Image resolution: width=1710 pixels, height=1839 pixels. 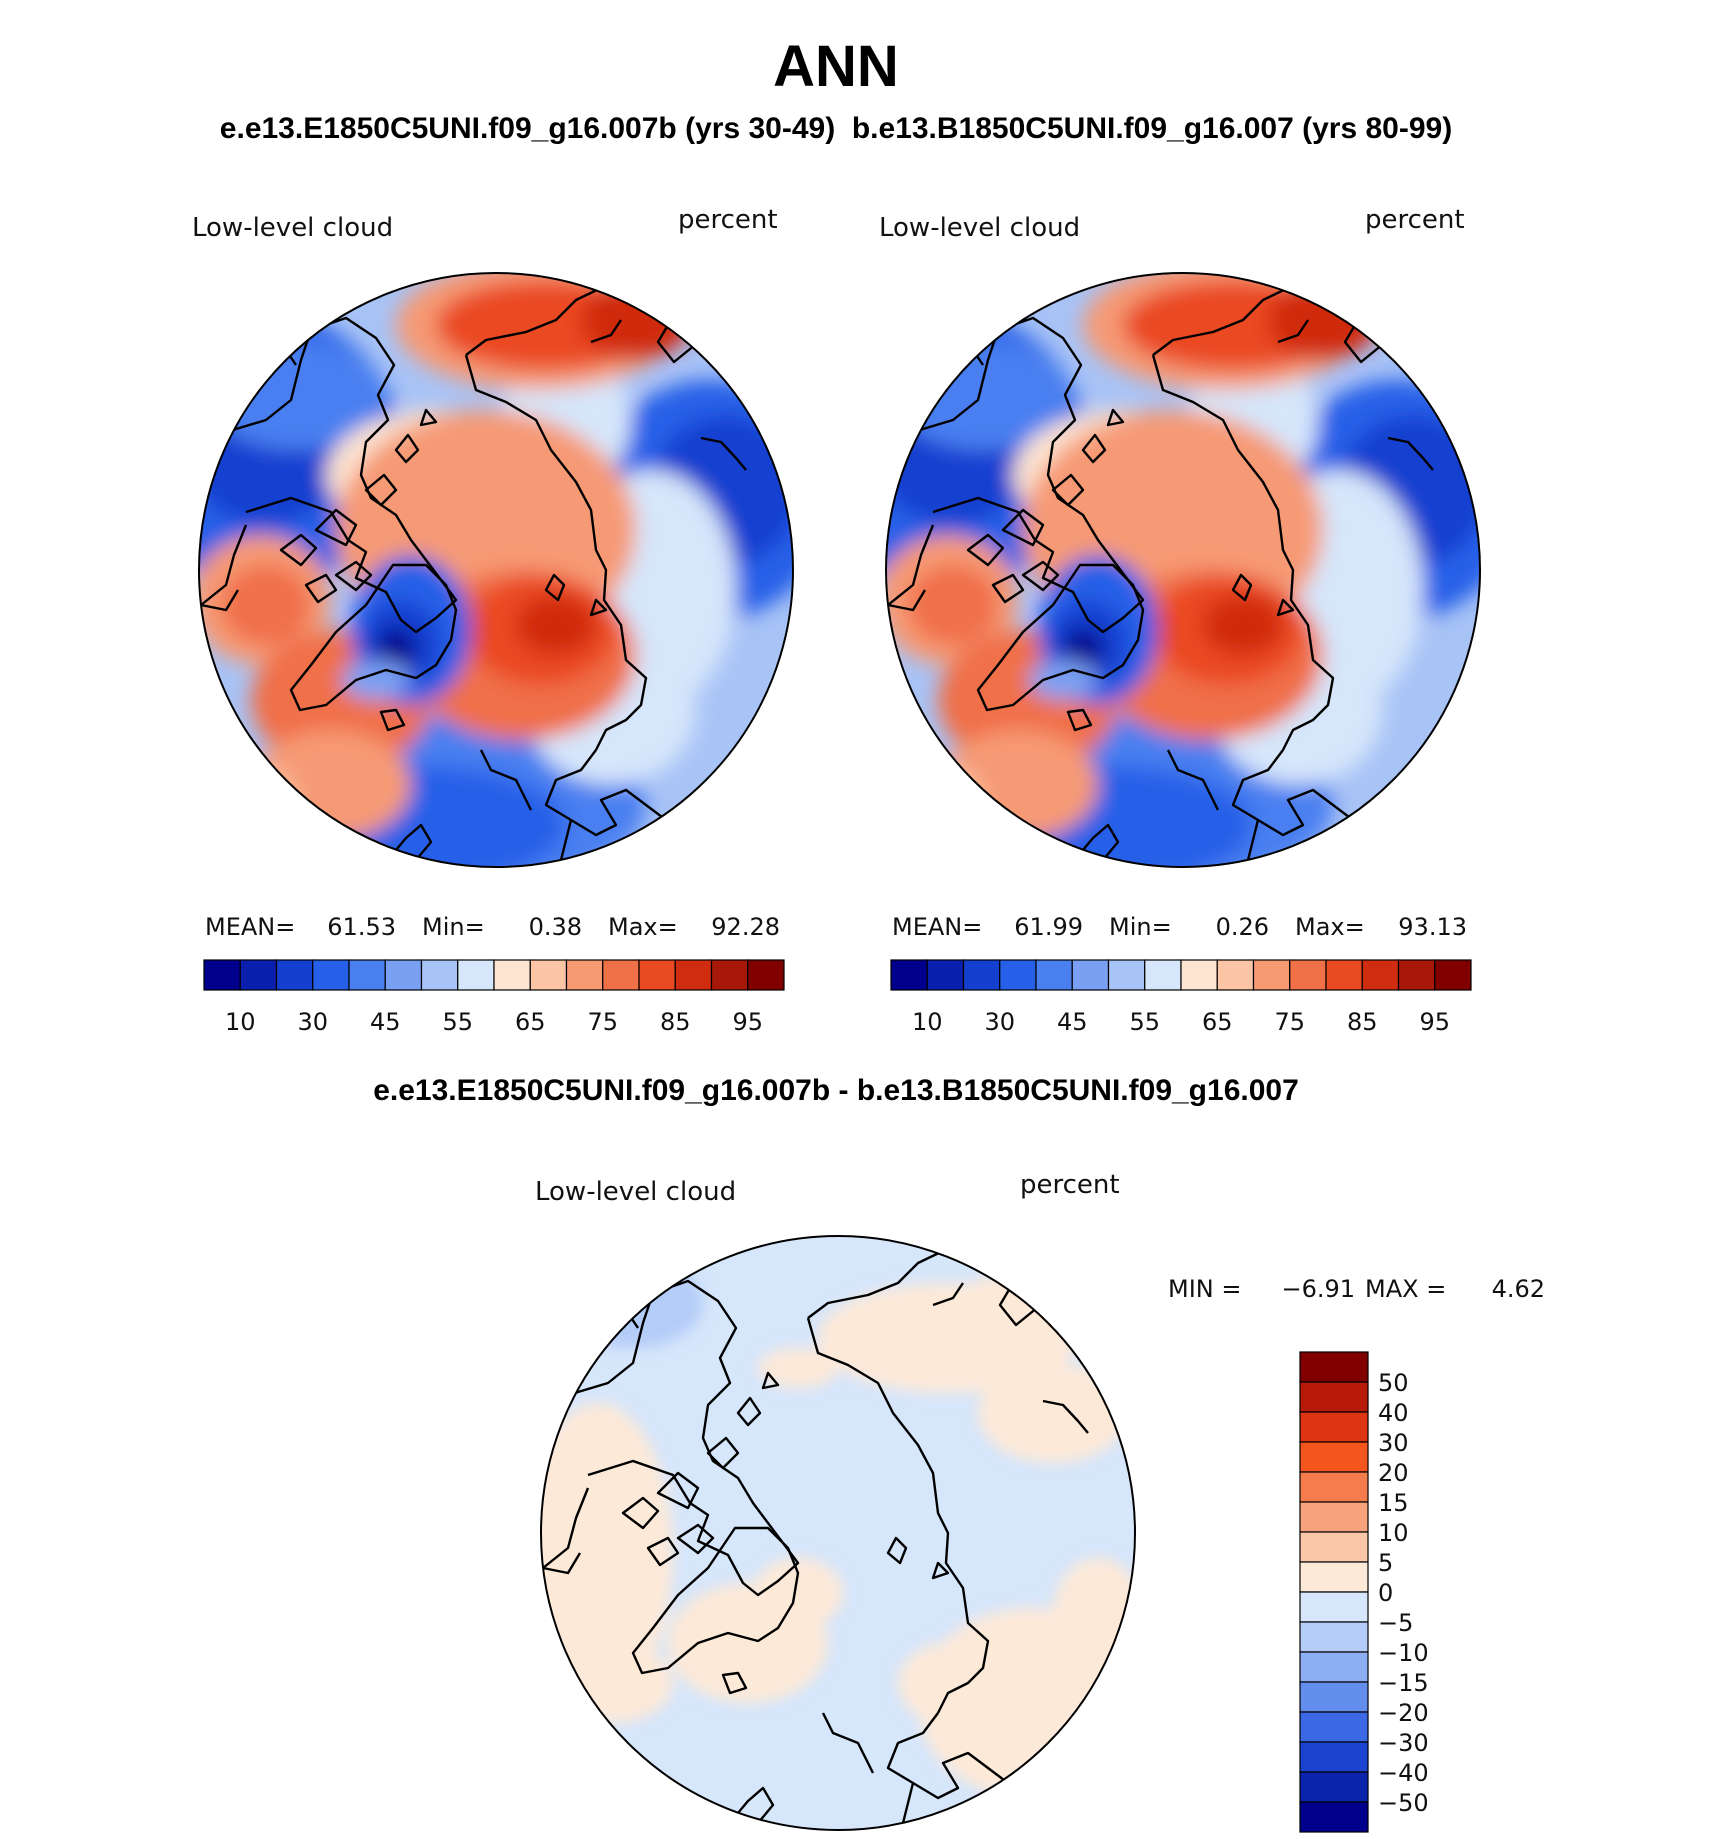 What do you see at coordinates (494, 997) in the screenshot?
I see `panel-1-colorbar: 10 30 45 55 65 75 85 95` at bounding box center [494, 997].